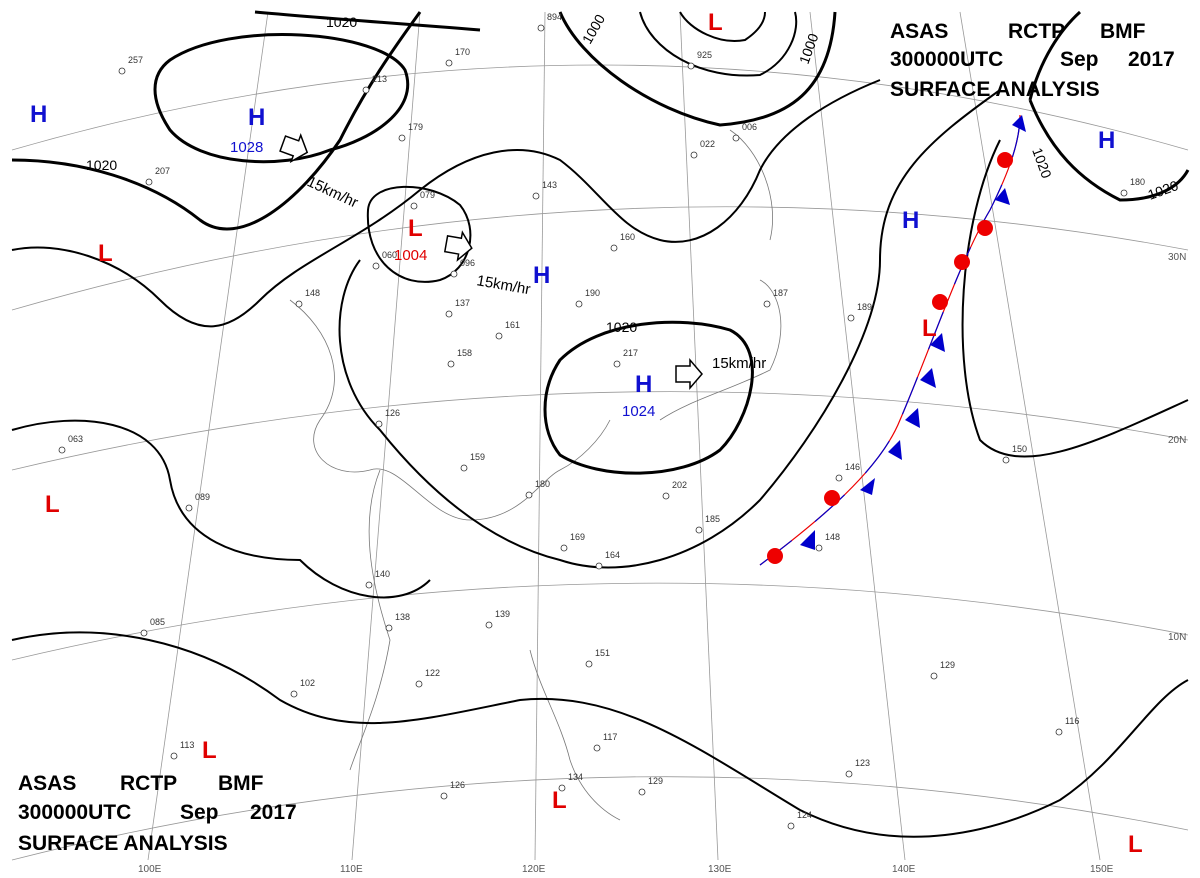 The width and height of the screenshot is (1200, 878). What do you see at coordinates (1177, 637) in the screenshot?
I see `latitude-label: 10N` at bounding box center [1177, 637].